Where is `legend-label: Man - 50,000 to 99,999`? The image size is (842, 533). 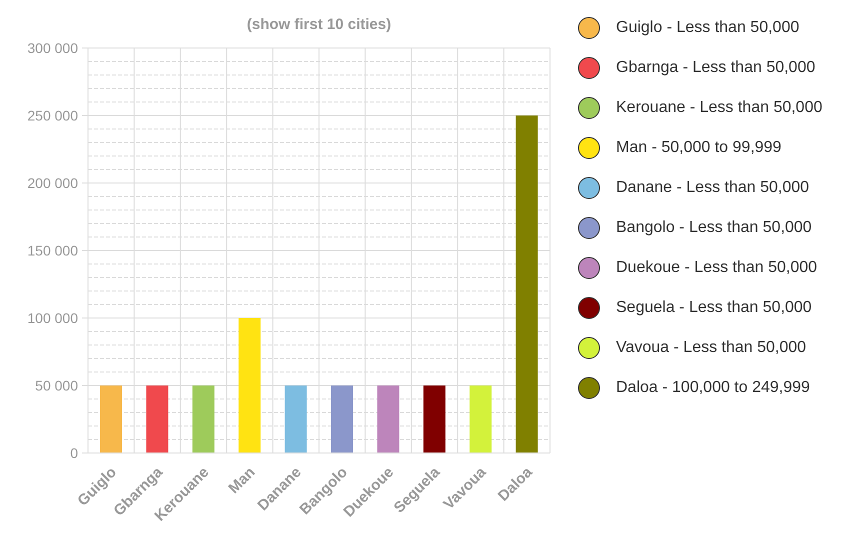 legend-label: Man - 50,000 to 99,999 is located at coordinates (699, 148).